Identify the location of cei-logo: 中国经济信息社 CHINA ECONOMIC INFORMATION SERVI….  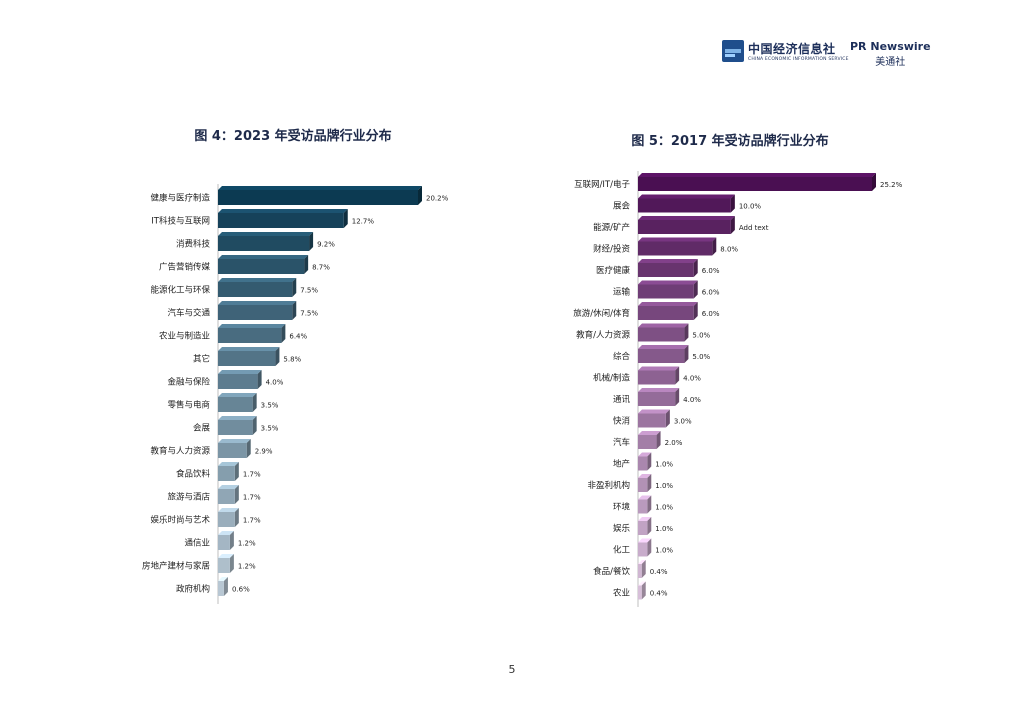
(785, 51).